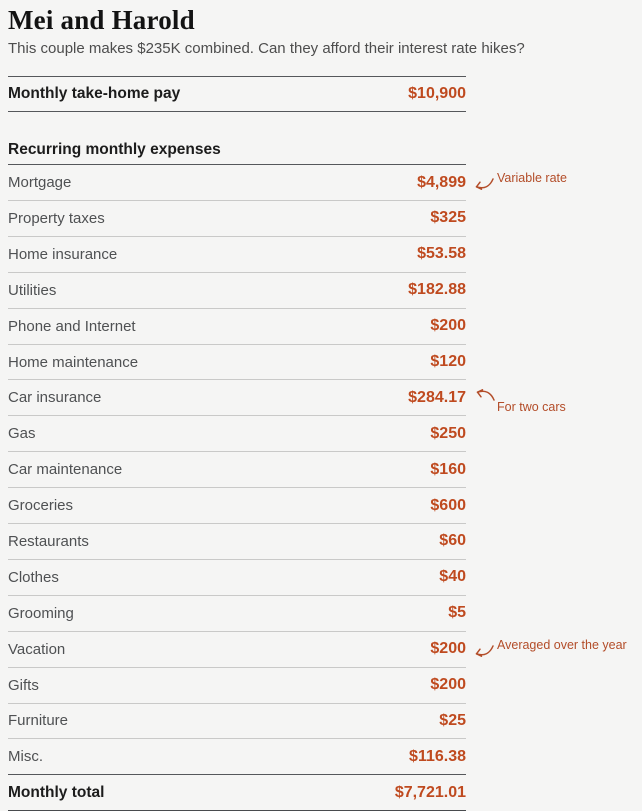 This screenshot has width=642, height=811. Describe the element at coordinates (457, 613) in the screenshot. I see `expense-value: $5` at that location.